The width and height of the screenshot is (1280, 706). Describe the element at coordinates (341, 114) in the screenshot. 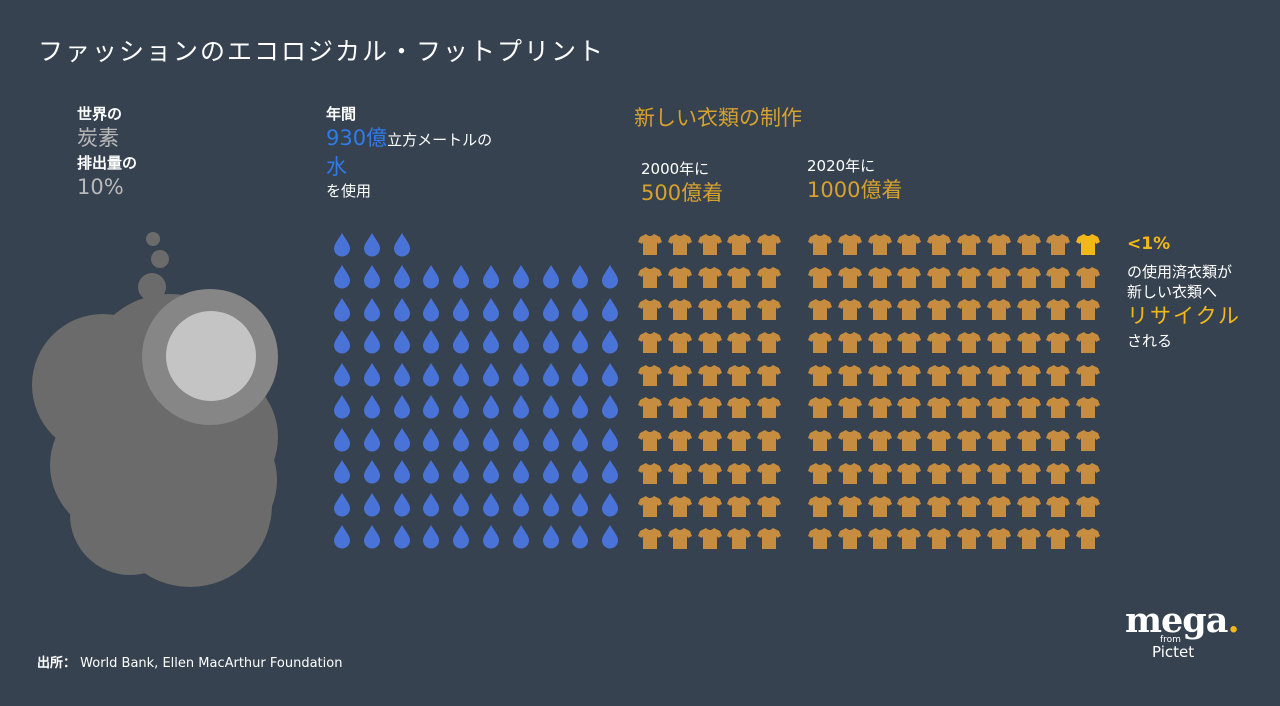

I see `water-line1: 年間` at that location.